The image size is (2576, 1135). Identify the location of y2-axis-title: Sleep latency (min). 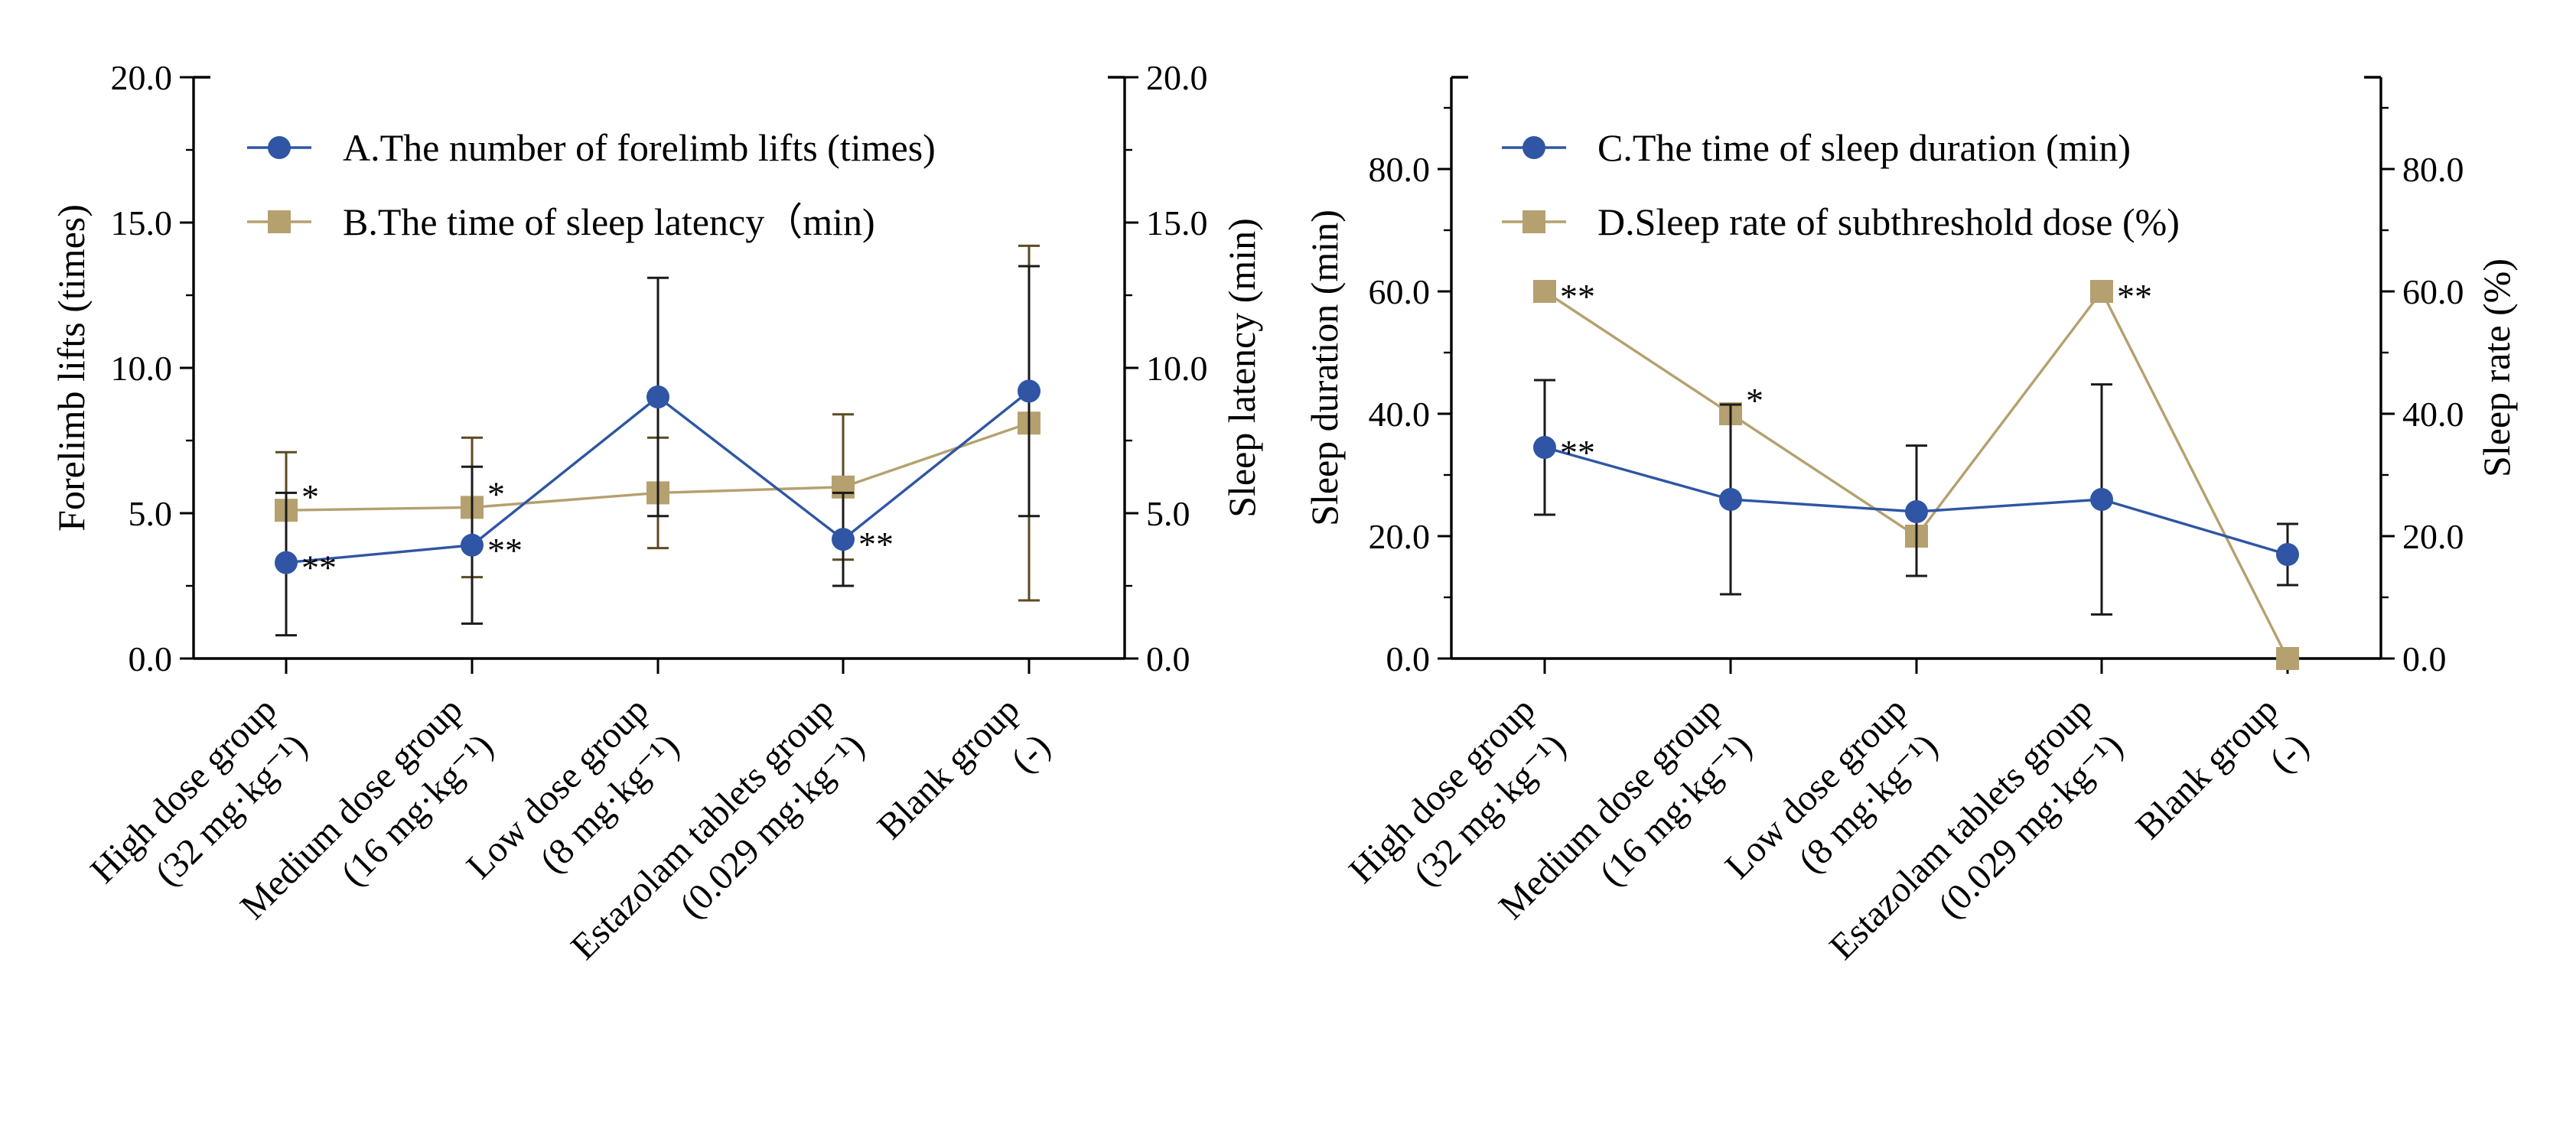
(1242, 368).